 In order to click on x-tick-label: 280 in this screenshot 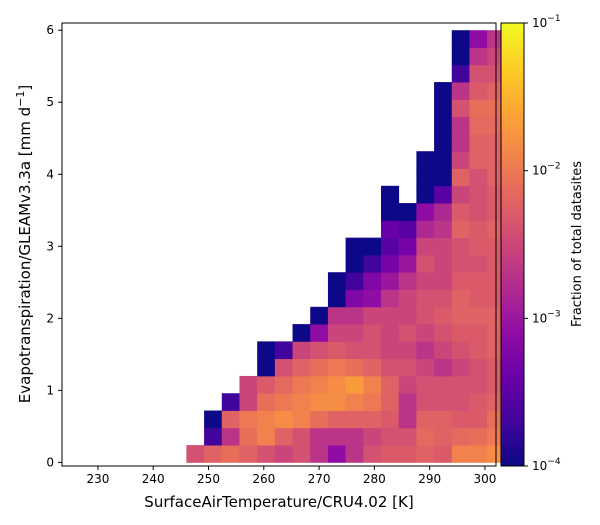, I will do `click(374, 479)`.